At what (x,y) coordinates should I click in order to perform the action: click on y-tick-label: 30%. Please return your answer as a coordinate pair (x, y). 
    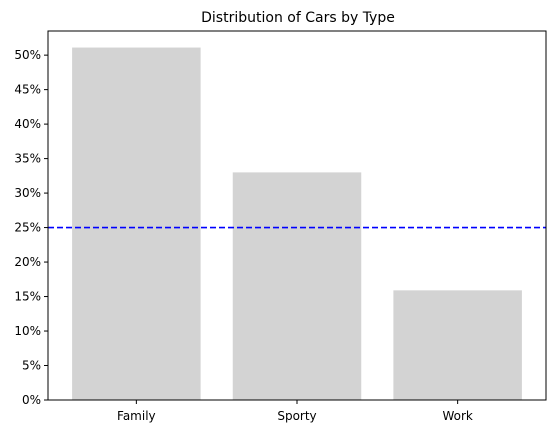
    Looking at the image, I should click on (27, 193).